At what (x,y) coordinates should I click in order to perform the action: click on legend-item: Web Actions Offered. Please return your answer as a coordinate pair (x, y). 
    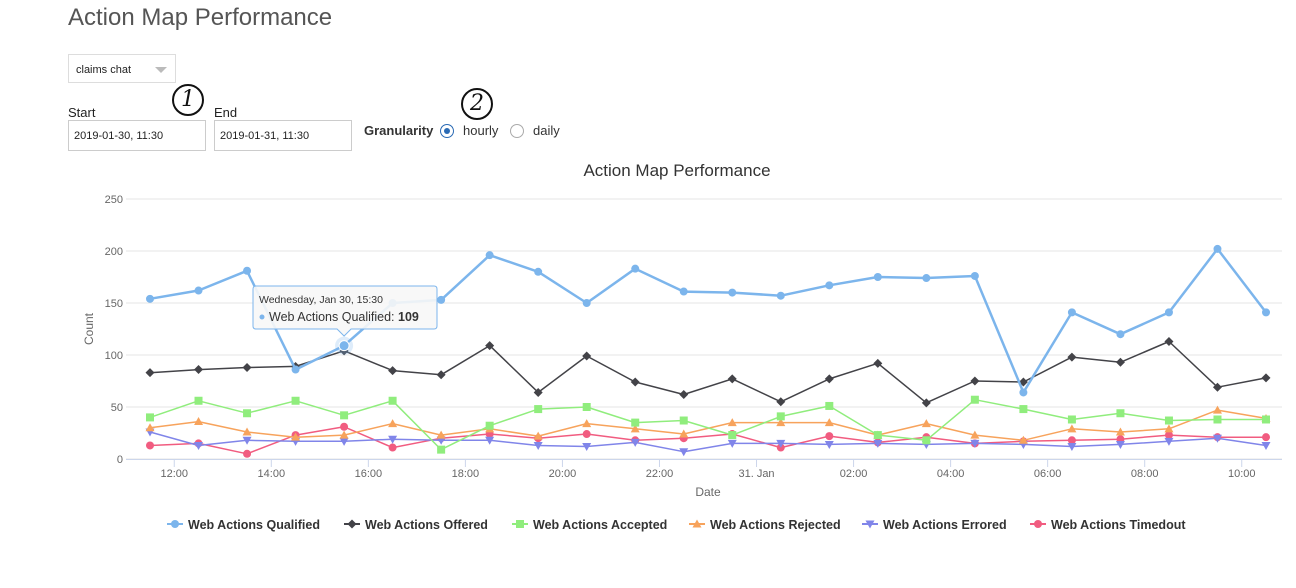
    Looking at the image, I should click on (416, 525).